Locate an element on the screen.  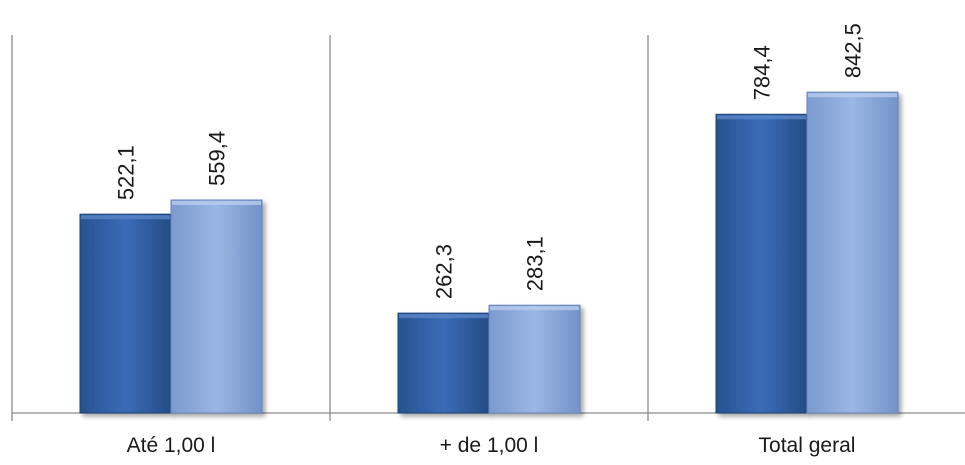
x-tick-label: + de 1,00 l is located at coordinates (489, 445).